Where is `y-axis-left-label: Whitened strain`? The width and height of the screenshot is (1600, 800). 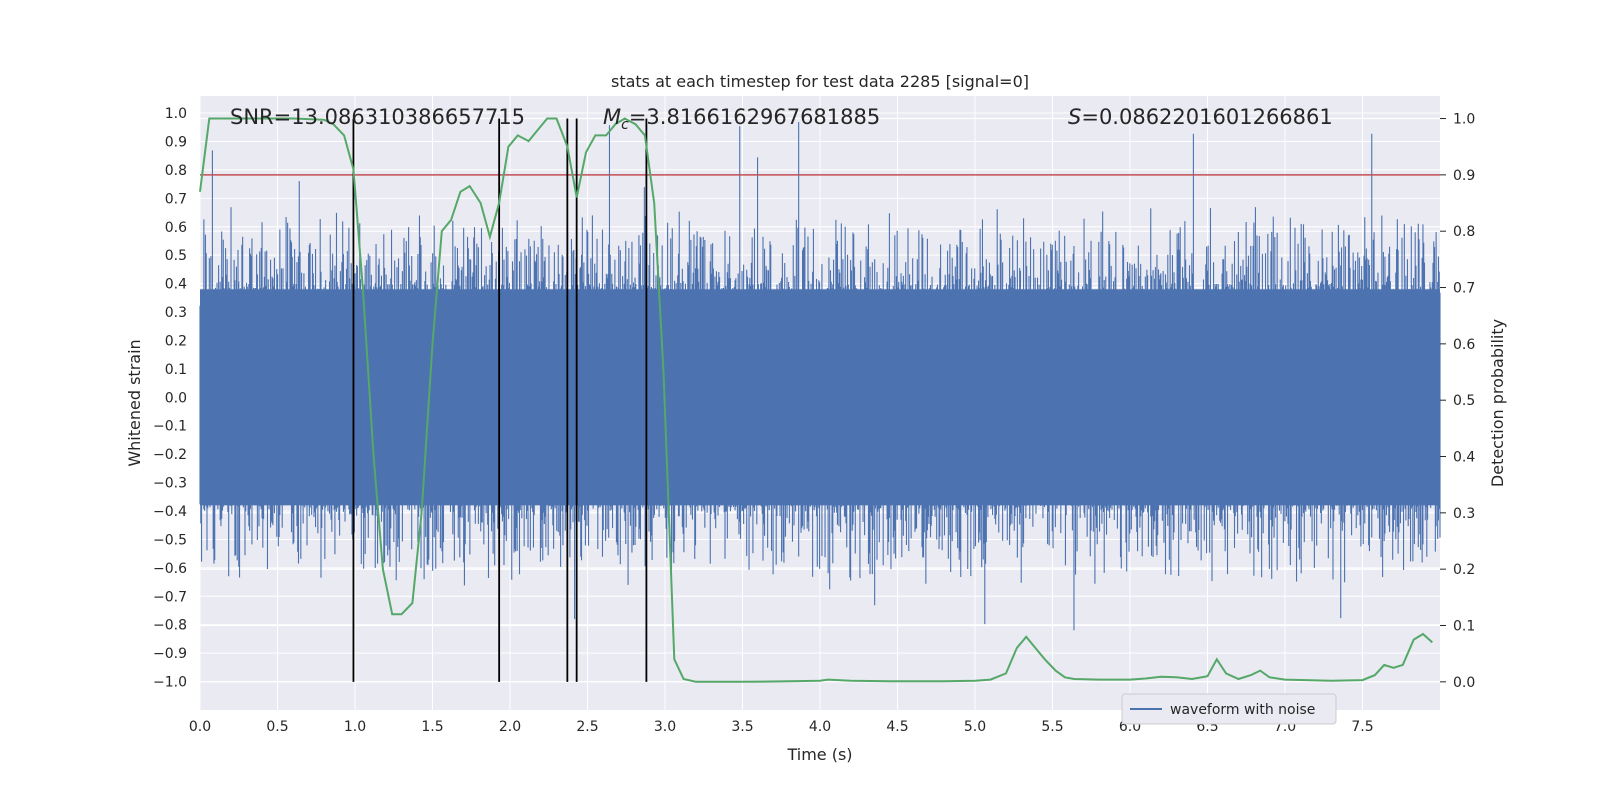
y-axis-left-label: Whitened strain is located at coordinates (134, 402).